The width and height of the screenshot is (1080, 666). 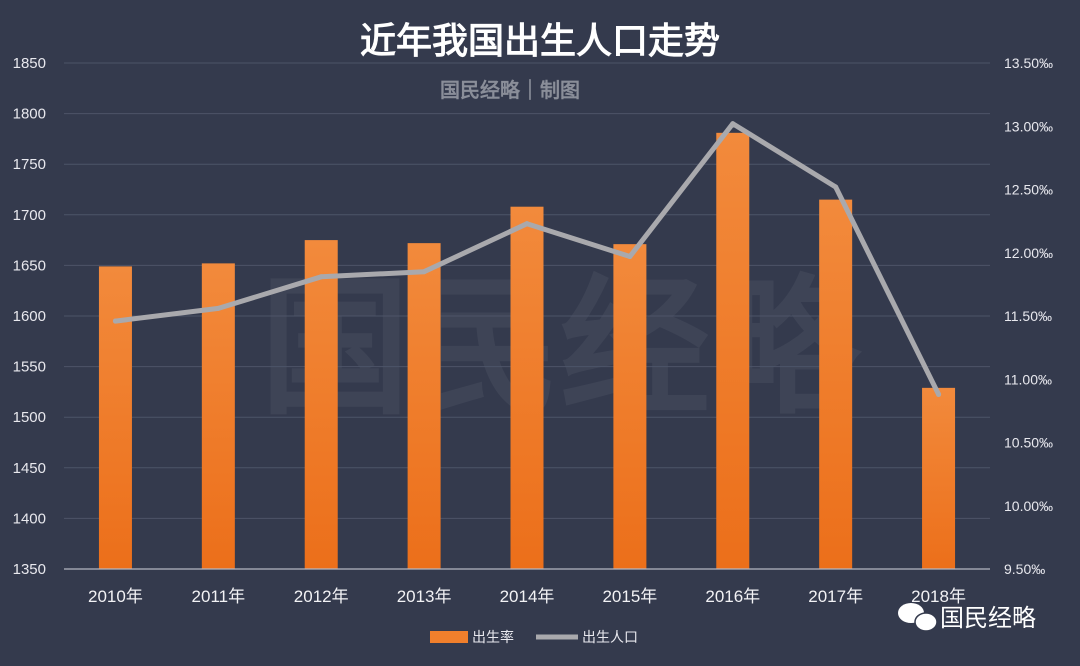 What do you see at coordinates (29, 367) in the screenshot?
I see `y-left-tick-label: 1550` at bounding box center [29, 367].